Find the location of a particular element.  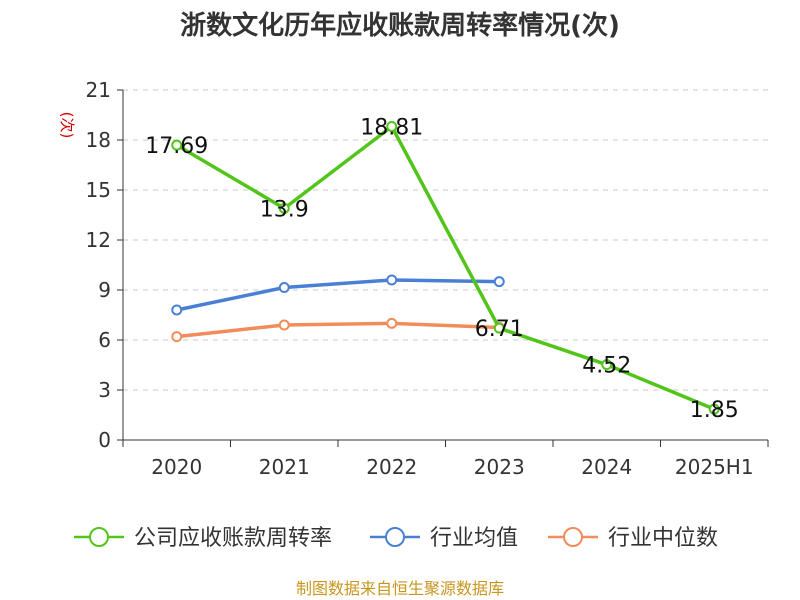

data-label: 6.71 is located at coordinates (499, 329).